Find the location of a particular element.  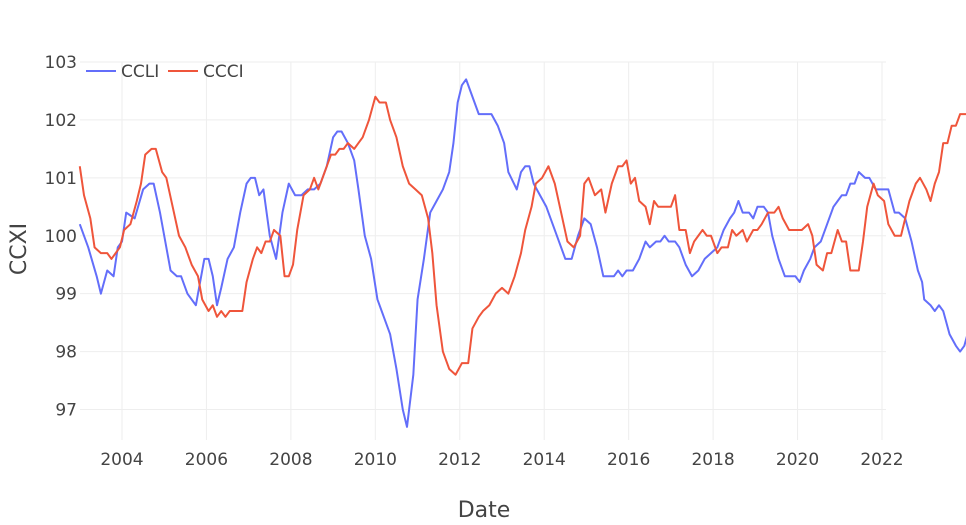

x-tick-label: 2012 is located at coordinates (459, 460).